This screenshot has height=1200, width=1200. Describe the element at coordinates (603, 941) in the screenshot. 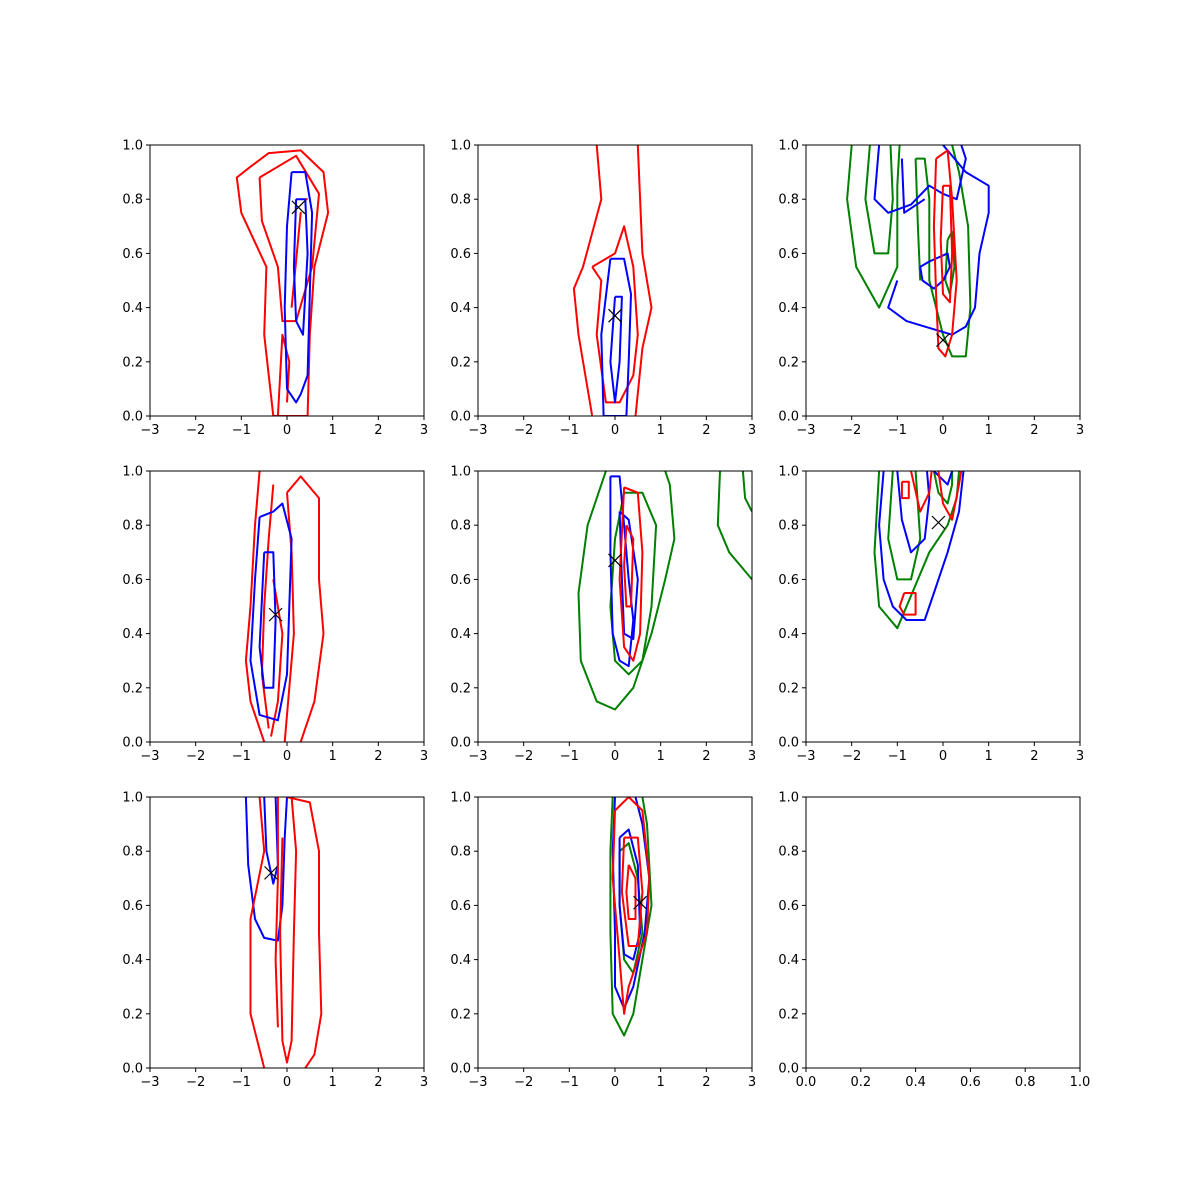

I see `subplot-8: −3 −2 −1 0 1 2 3 0.0 0.2 0.4 0.6 0.8 1.0` at that location.